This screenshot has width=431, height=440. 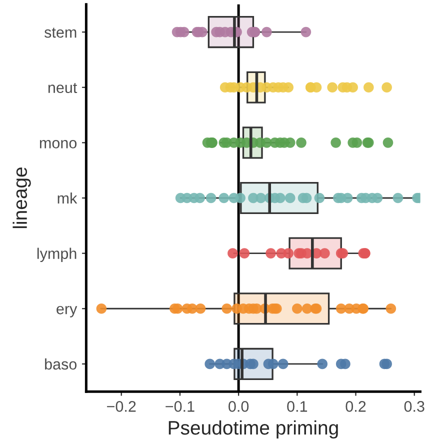 What do you see at coordinates (180, 406) in the screenshot?
I see `x-tick-label: −0.1` at bounding box center [180, 406].